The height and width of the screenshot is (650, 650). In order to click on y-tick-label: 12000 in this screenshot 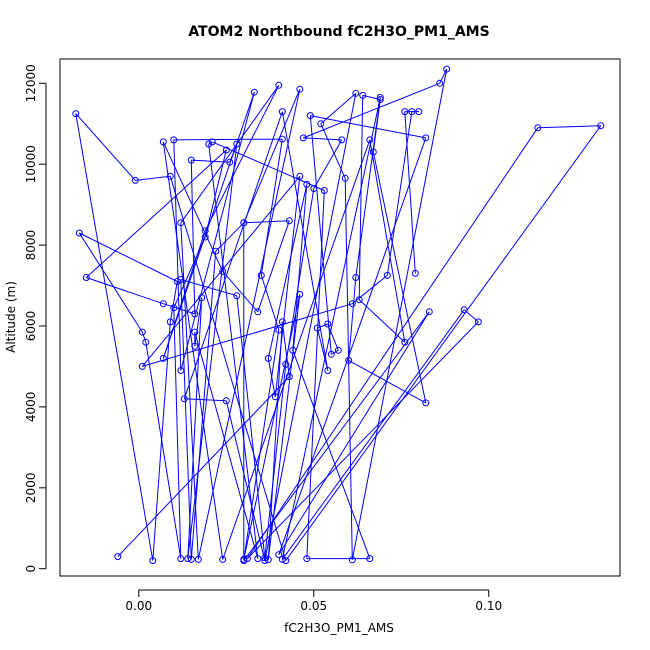, I will do `click(31, 83)`.